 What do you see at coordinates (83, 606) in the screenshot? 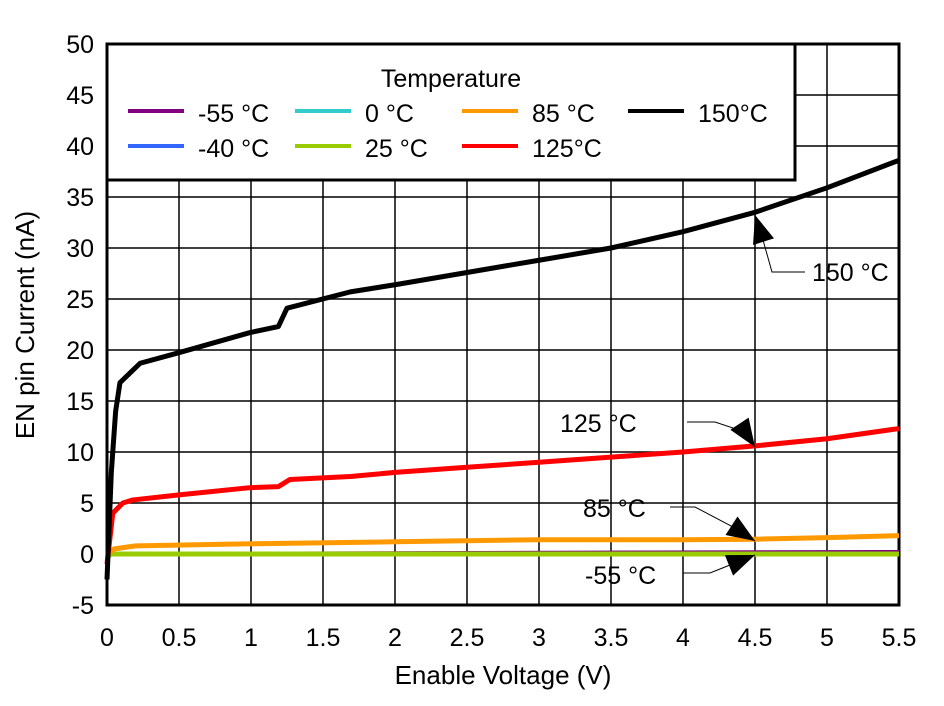
I see `y-tick-label: -5` at bounding box center [83, 606].